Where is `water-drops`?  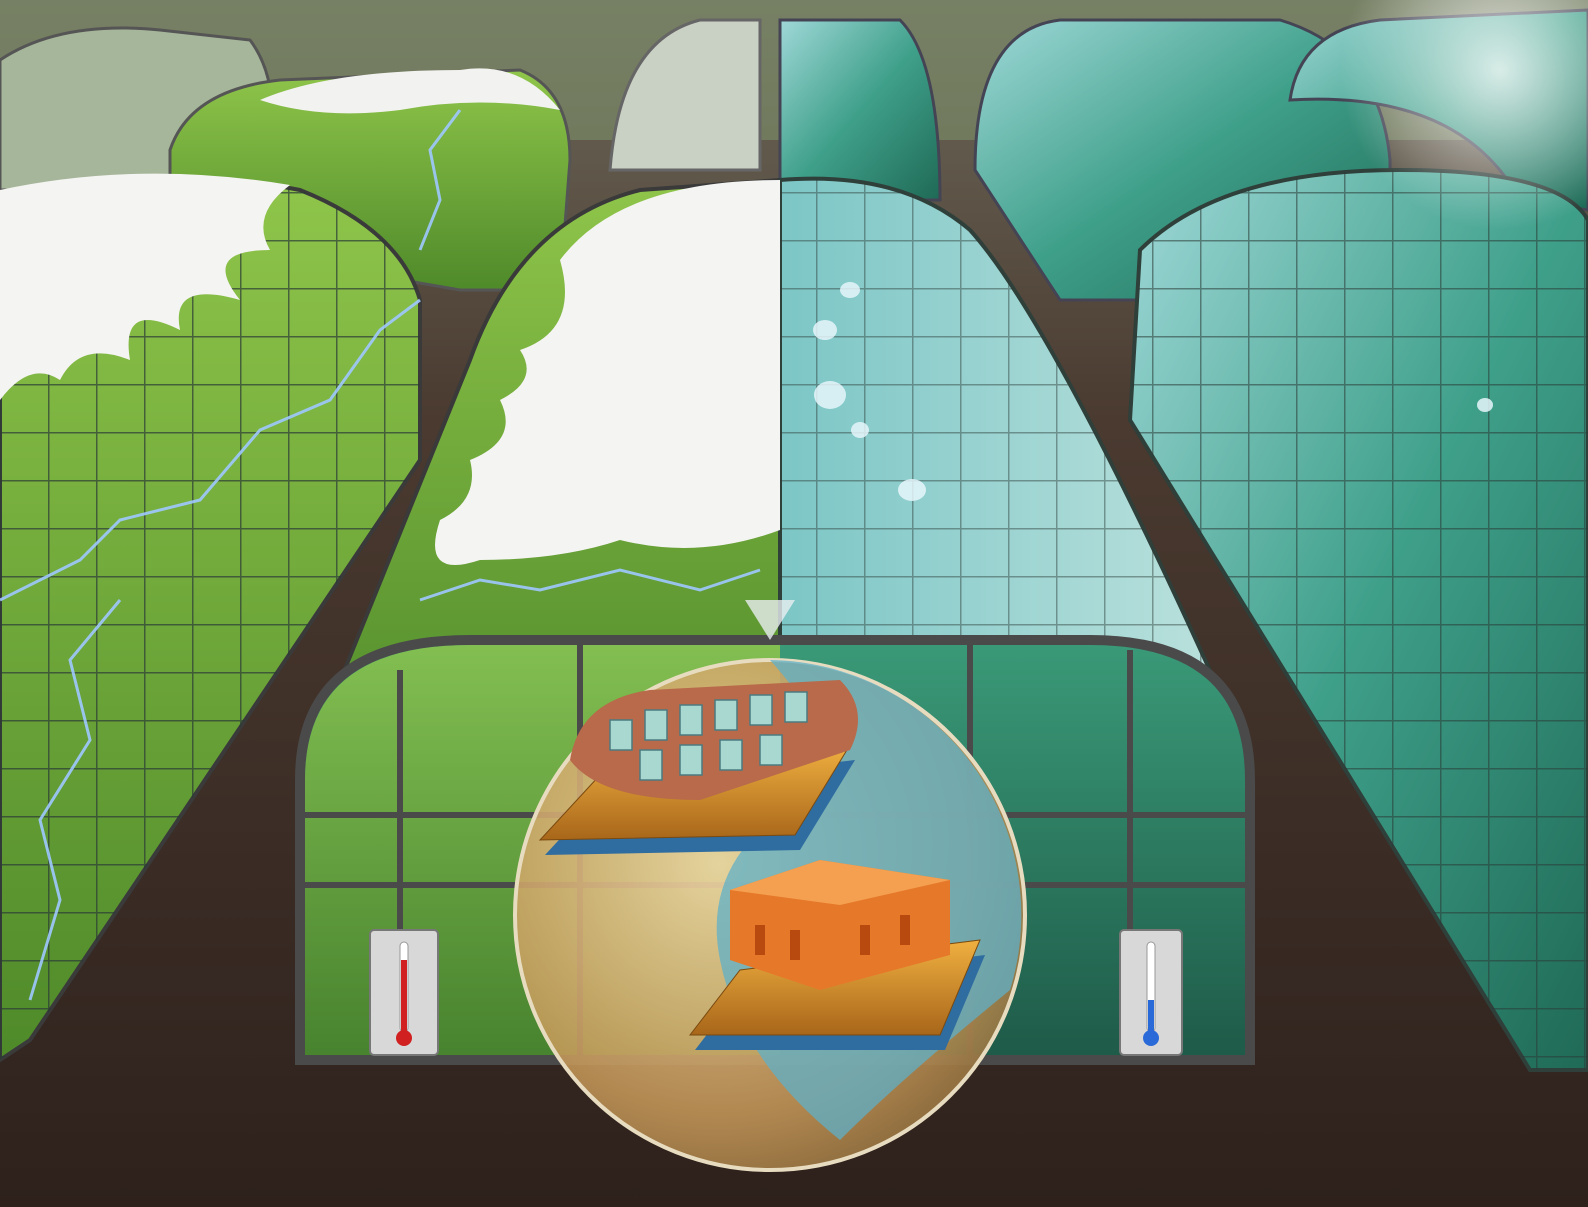 water-drops is located at coordinates (1153, 391).